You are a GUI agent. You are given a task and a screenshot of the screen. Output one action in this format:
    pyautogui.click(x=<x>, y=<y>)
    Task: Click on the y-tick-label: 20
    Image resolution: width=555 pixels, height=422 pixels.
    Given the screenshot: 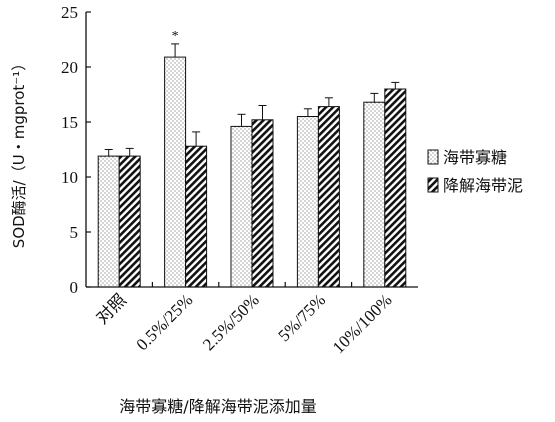 What is the action you would take?
    pyautogui.click(x=69, y=67)
    